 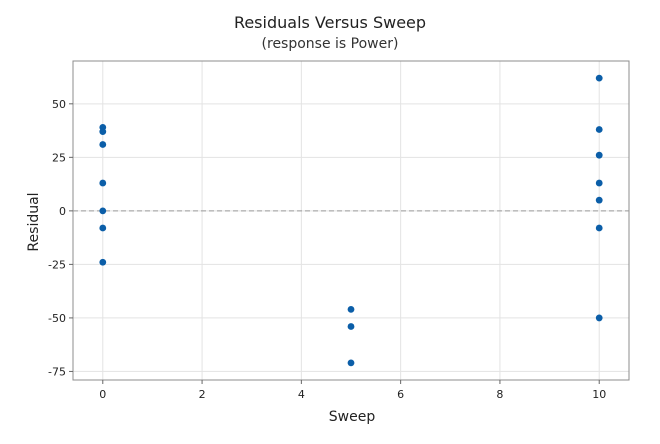 I want to click on y-tick-label: -75, so click(x=57, y=371).